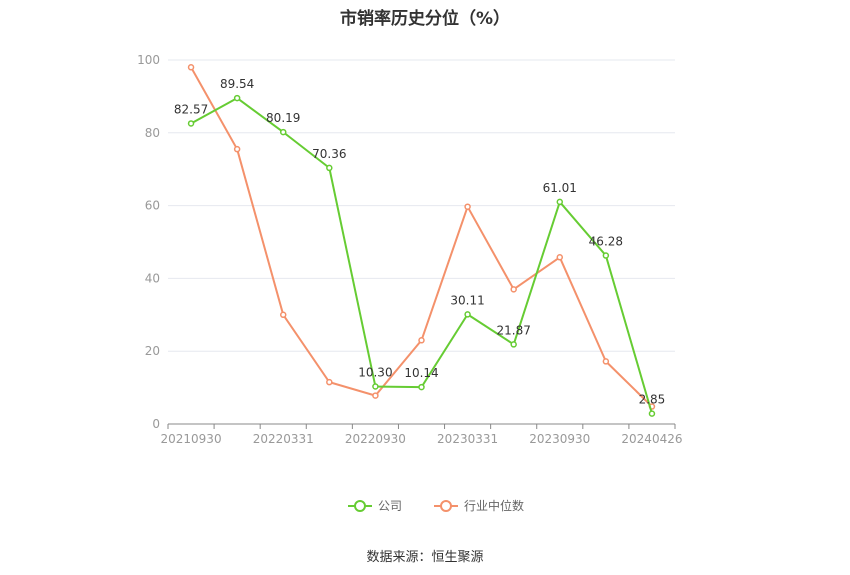 This screenshot has height=575, width=850. Describe the element at coordinates (283, 439) in the screenshot. I see `x-tick-label: 20220331` at that location.